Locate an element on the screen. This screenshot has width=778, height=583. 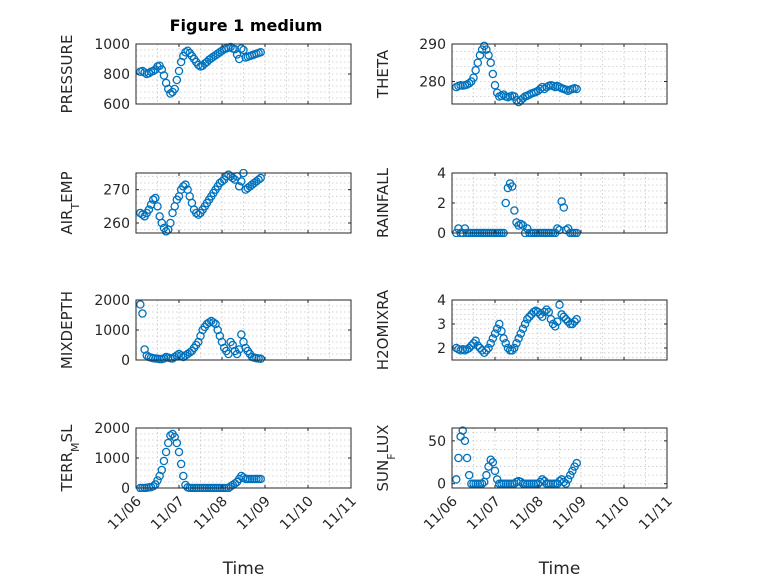
subplot-4: 0 2 4 RAINFALL is located at coordinates (521, 204).